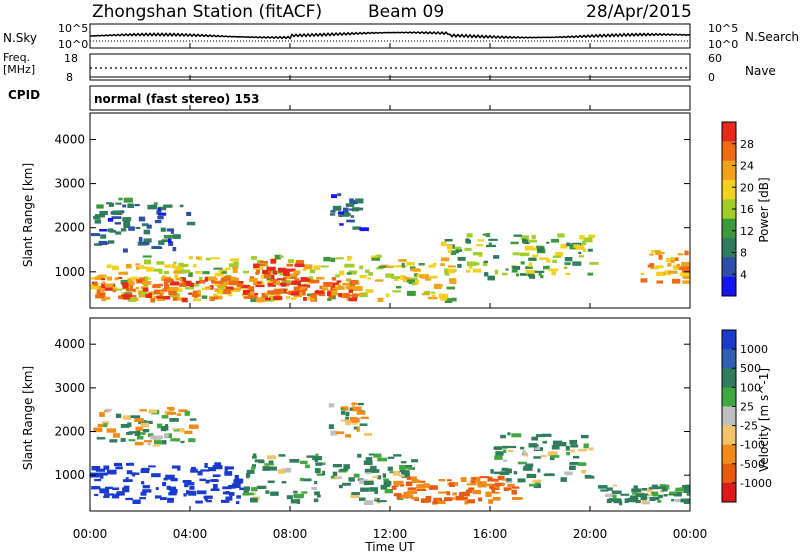  What do you see at coordinates (69, 388) in the screenshot?
I see `y-tick-label: 3000` at bounding box center [69, 388].